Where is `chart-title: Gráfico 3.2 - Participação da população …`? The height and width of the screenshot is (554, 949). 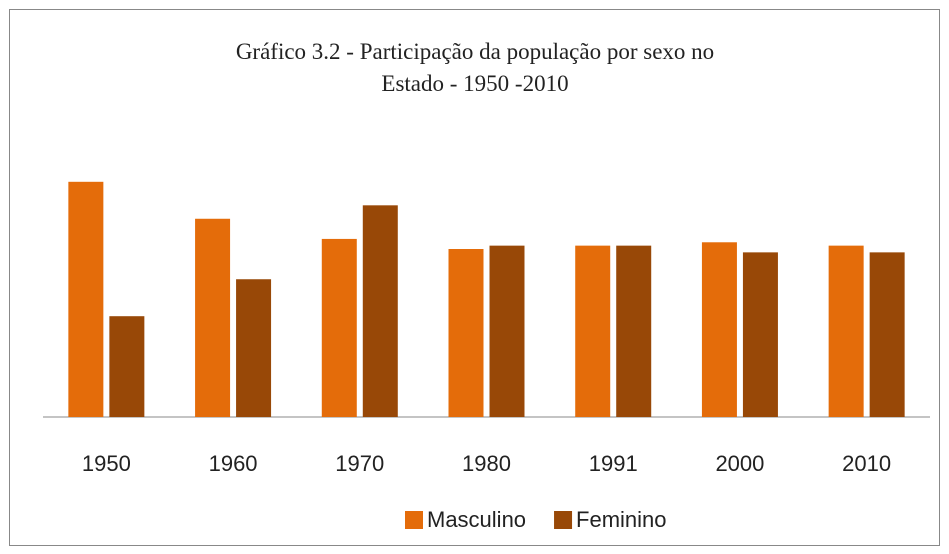 chart-title: Gráfico 3.2 - Participação da população … is located at coordinates (475, 67).